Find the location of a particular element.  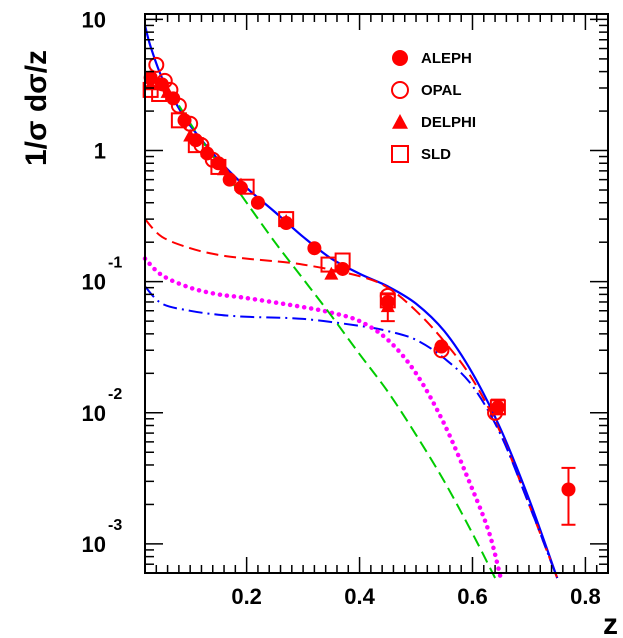

legend-marker-sld is located at coordinates (400, 154).